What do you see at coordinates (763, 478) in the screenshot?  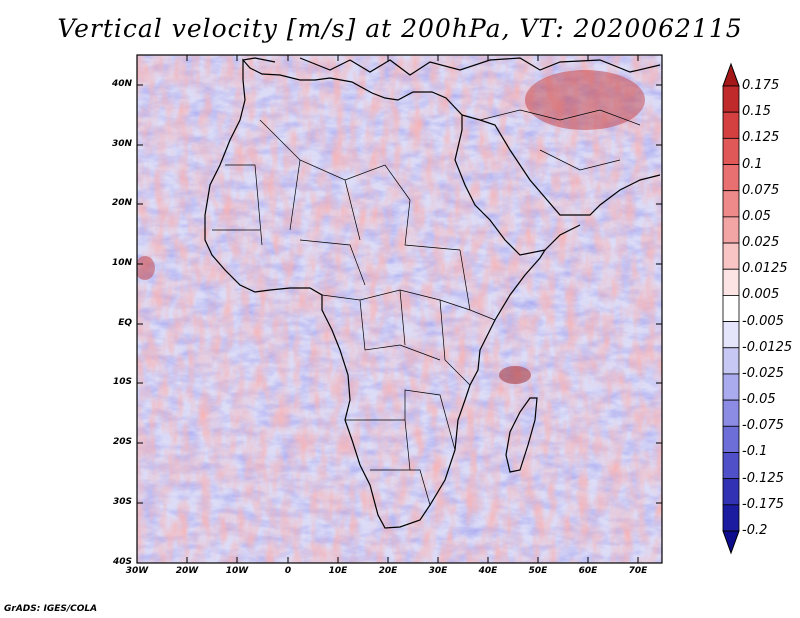 I see `colorbar-label: -0.125` at bounding box center [763, 478].